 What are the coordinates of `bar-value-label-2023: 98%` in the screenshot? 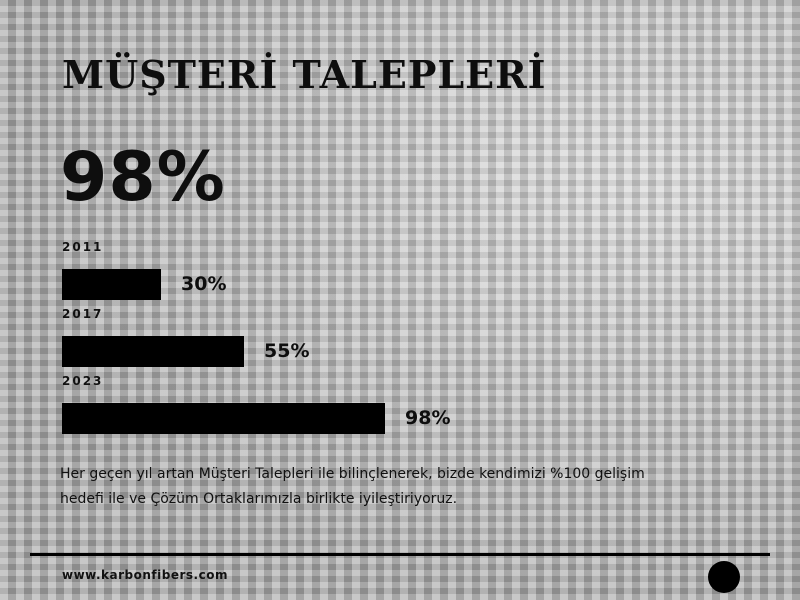 It's located at (428, 418).